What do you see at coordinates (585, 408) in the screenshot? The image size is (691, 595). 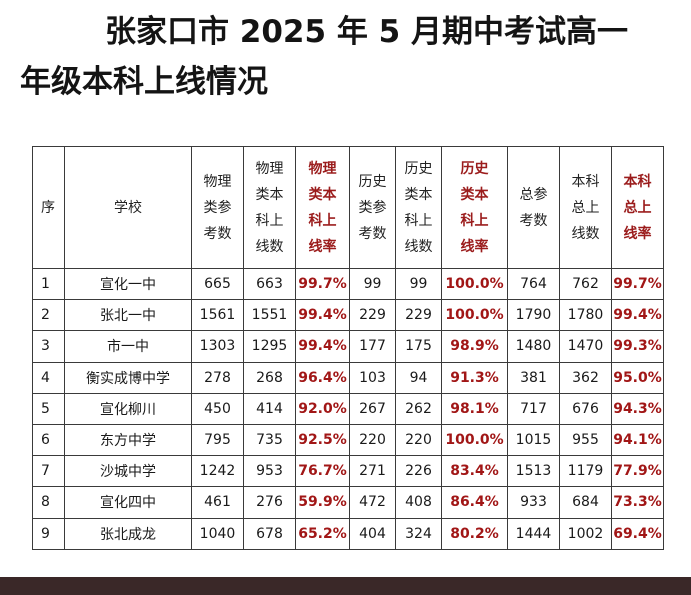 I see `cell-total-passed: 676` at bounding box center [585, 408].